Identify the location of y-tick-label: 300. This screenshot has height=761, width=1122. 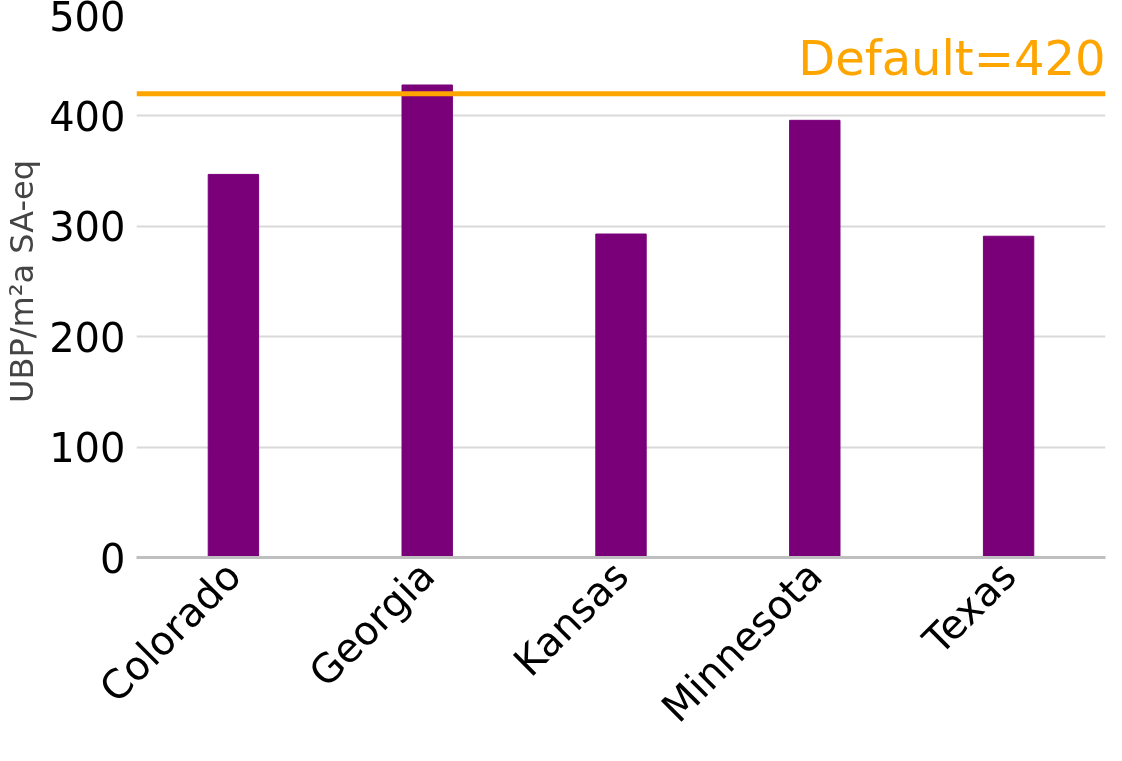
(87, 227).